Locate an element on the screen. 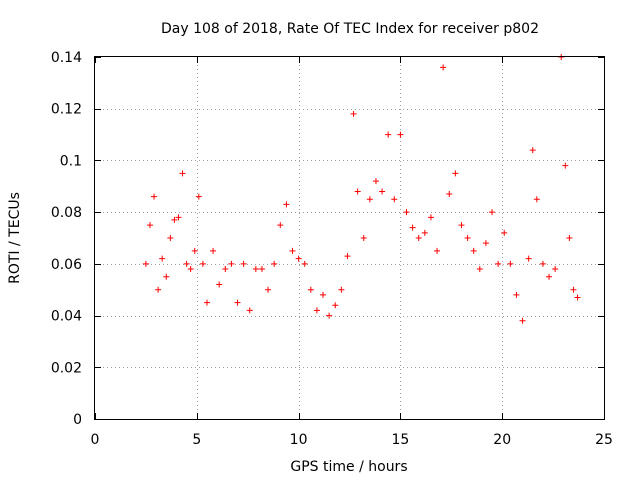  y-tick-label: 0.08 is located at coordinates (66, 213).